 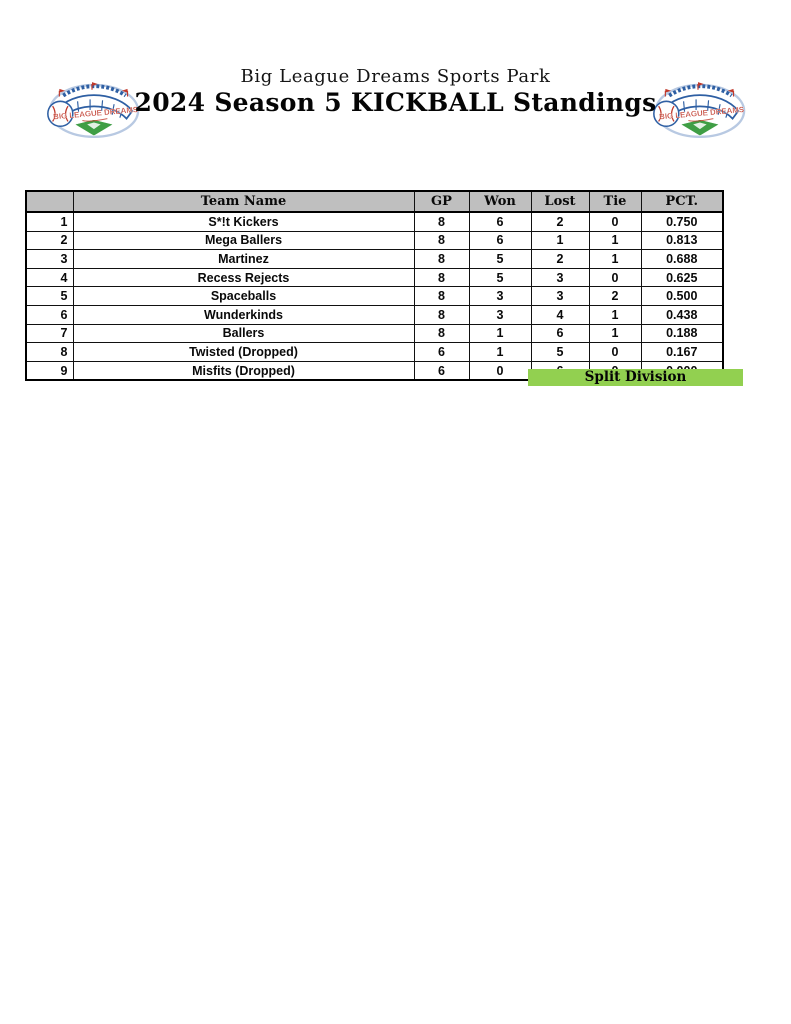 I want to click on table-row: 3 Martinez 8 5 2 1 0.688, so click(x=374, y=259).